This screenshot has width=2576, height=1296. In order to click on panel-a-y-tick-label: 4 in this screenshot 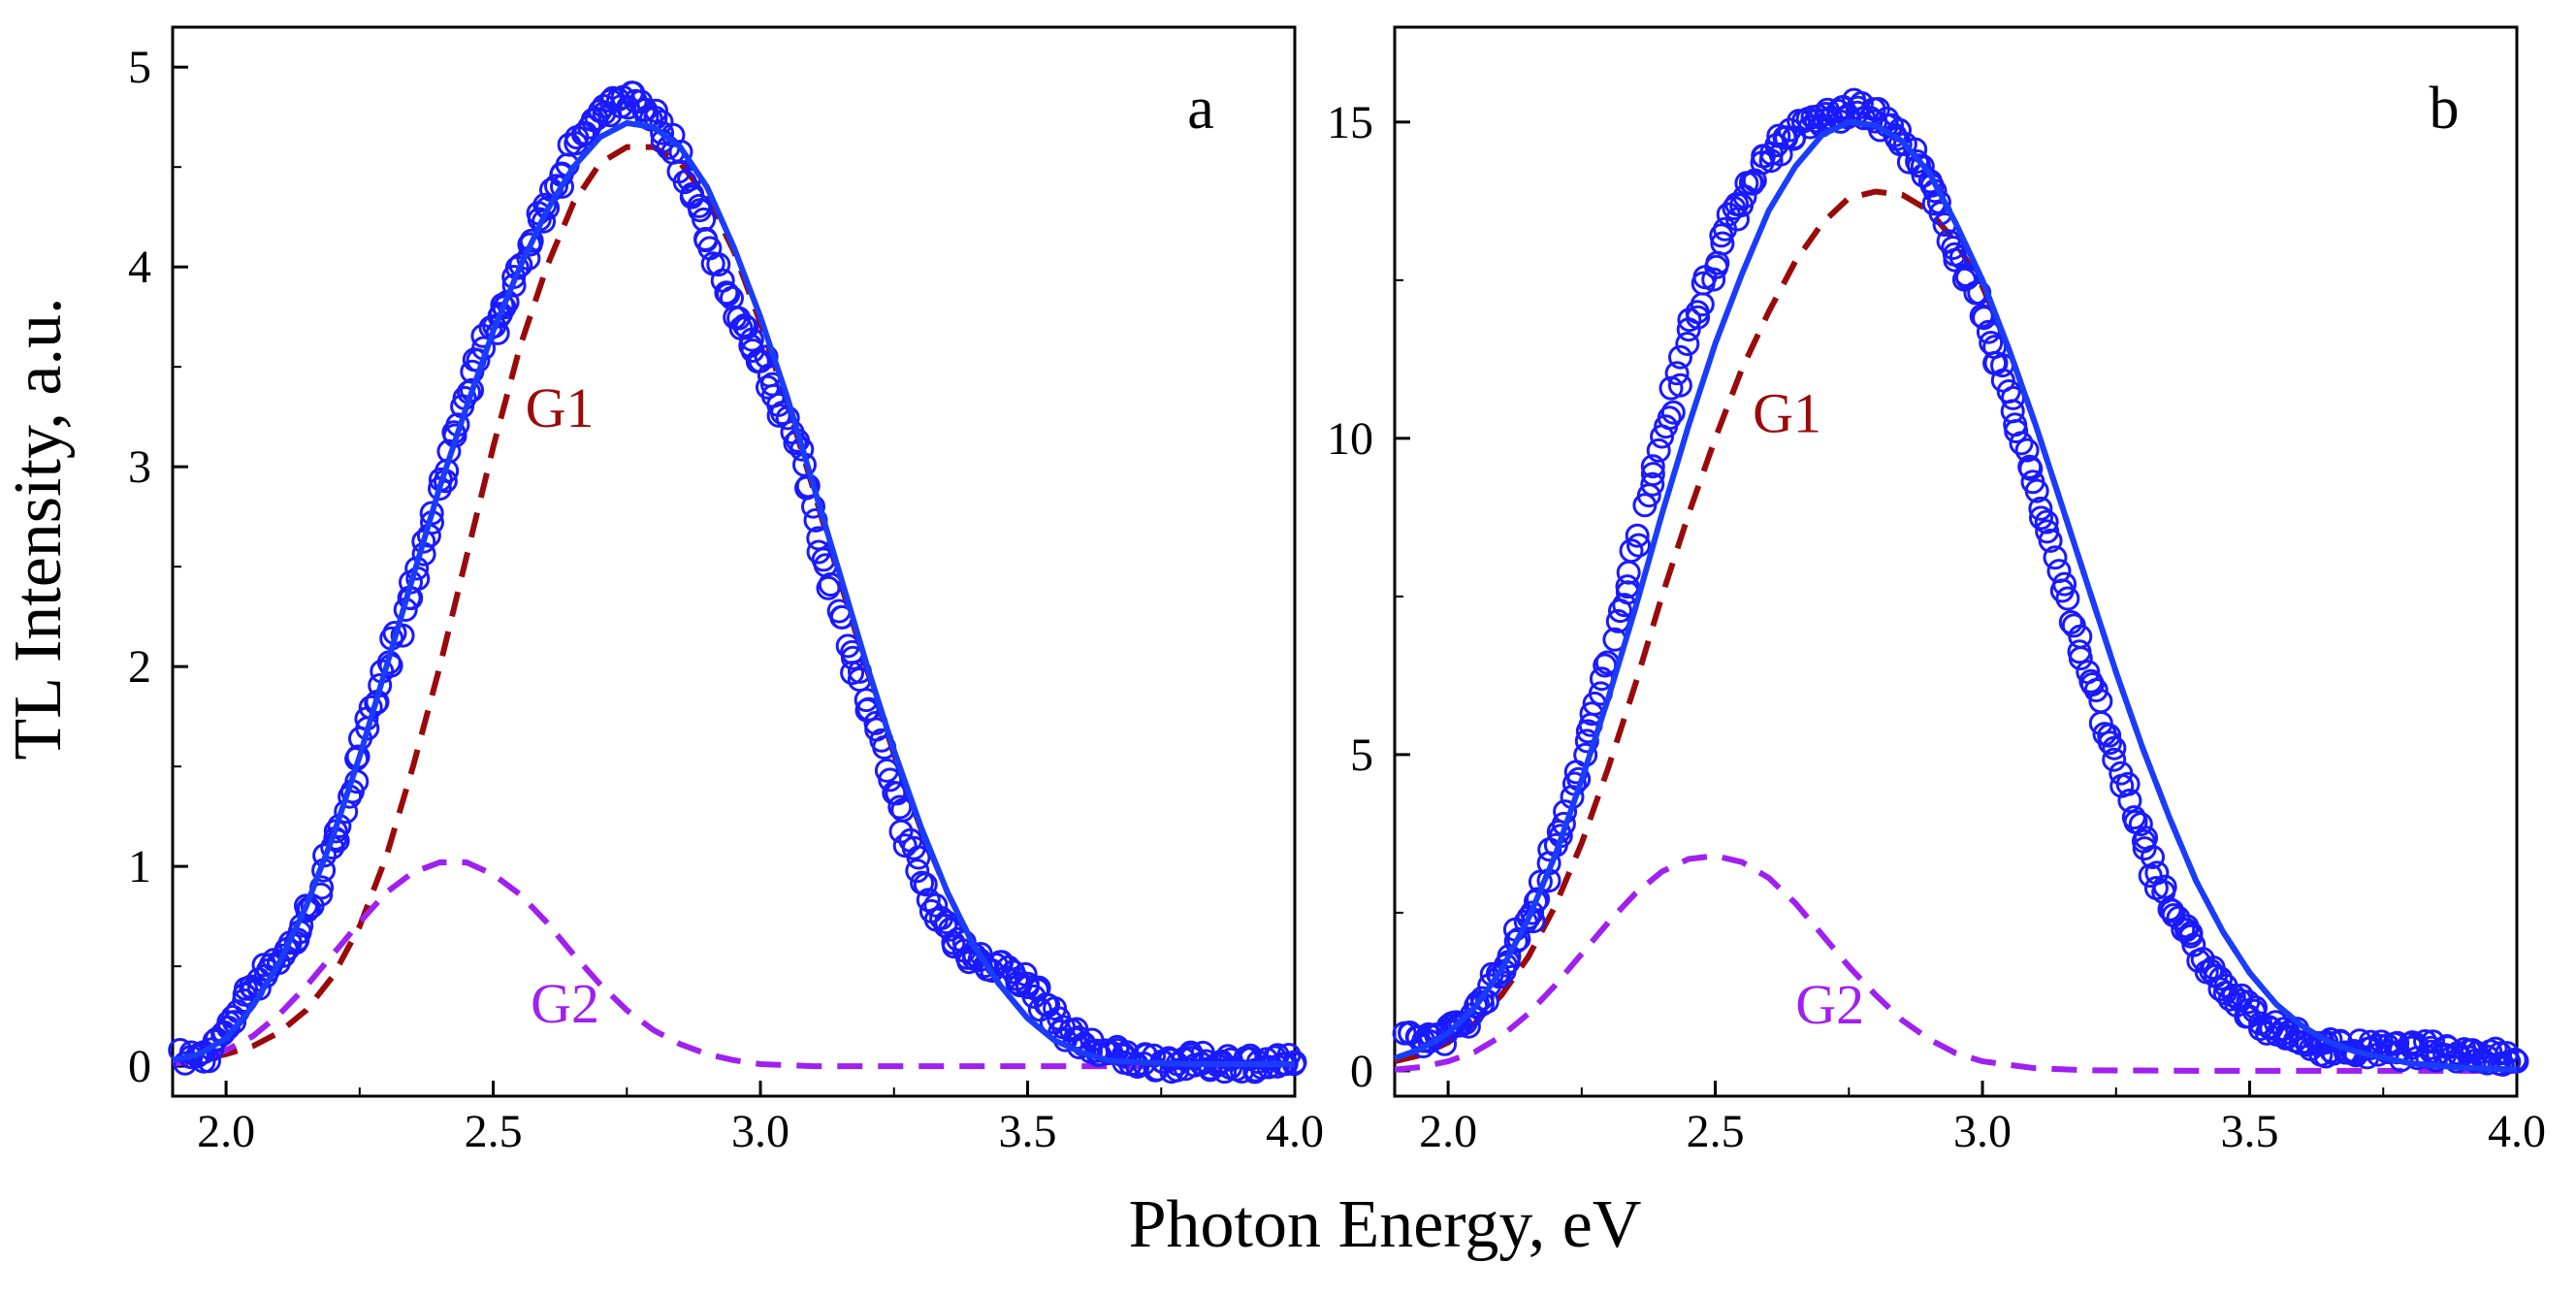, I will do `click(139, 267)`.